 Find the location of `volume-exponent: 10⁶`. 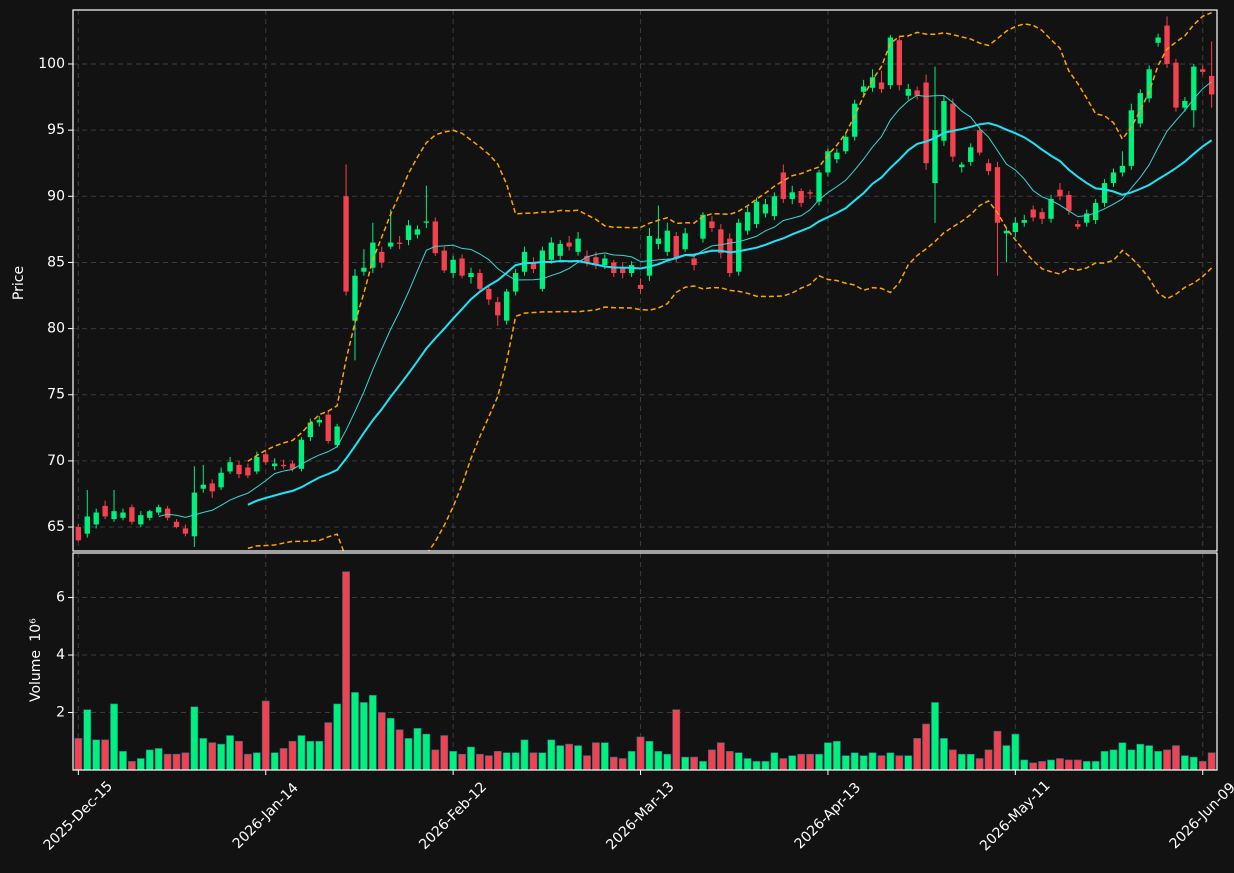

volume-exponent: 10⁶ is located at coordinates (36, 630).